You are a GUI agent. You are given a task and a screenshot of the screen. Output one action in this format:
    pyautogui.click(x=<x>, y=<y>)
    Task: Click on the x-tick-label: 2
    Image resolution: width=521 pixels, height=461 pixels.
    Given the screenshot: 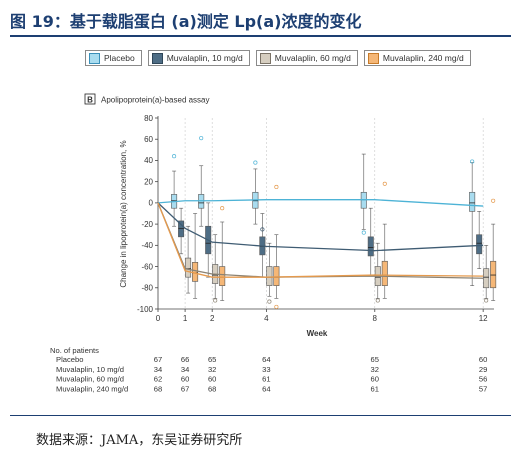 What is the action you would take?
    pyautogui.click(x=212, y=318)
    